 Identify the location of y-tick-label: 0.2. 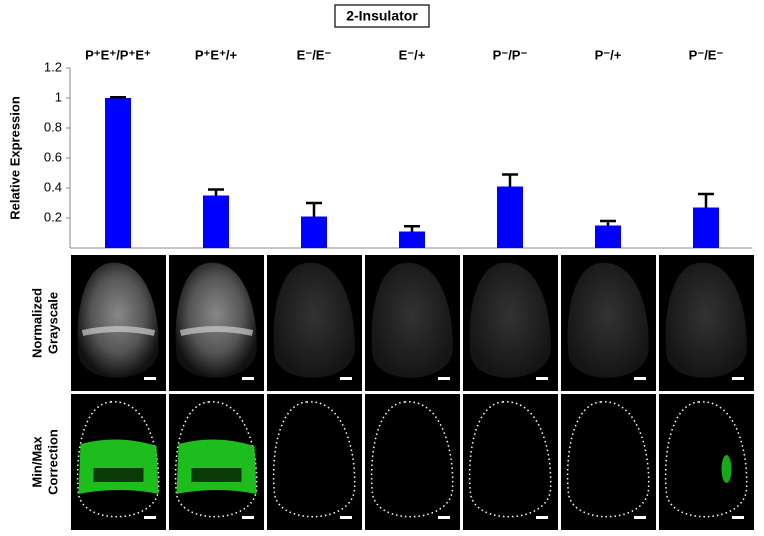
(53, 216).